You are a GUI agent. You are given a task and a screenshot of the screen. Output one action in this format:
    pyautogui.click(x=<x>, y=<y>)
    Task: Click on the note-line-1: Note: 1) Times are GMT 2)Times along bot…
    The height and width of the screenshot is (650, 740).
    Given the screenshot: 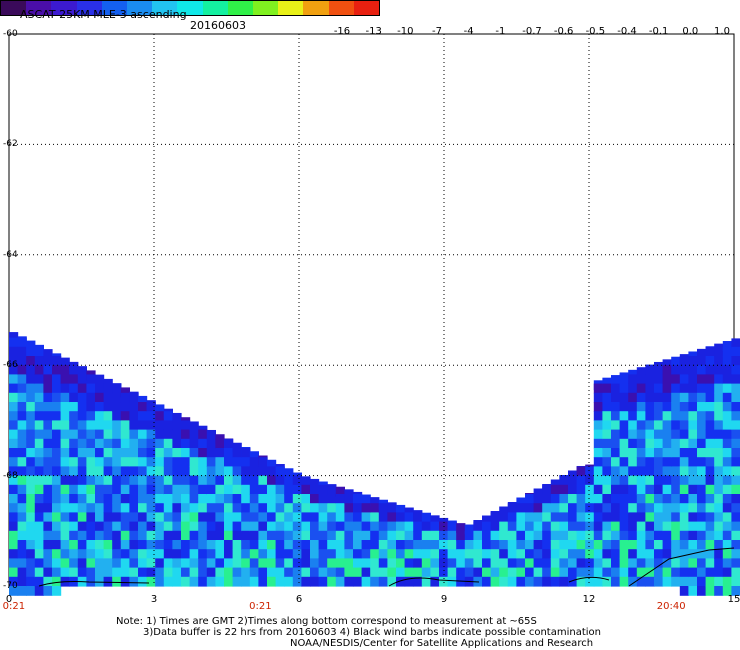 What is the action you would take?
    pyautogui.click(x=326, y=621)
    